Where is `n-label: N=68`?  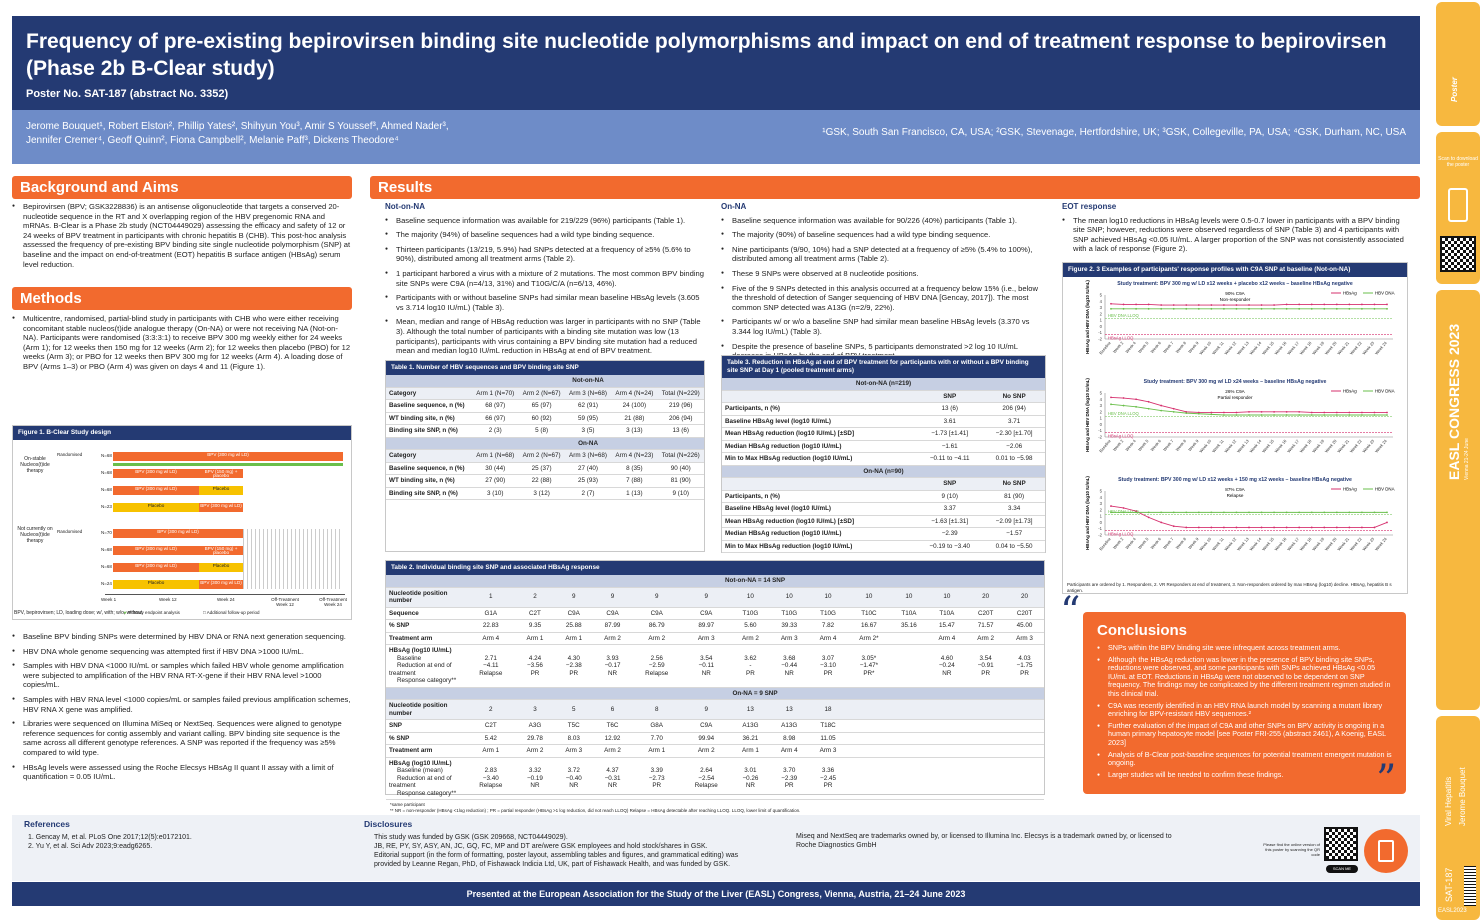 n-label: N=68 is located at coordinates (106, 489).